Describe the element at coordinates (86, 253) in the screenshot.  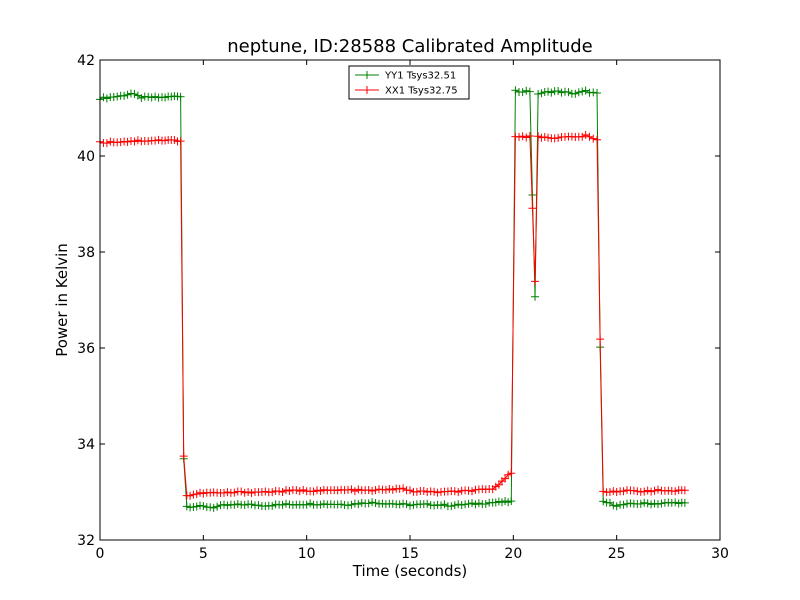
I see `y-tick-label: 38` at that location.